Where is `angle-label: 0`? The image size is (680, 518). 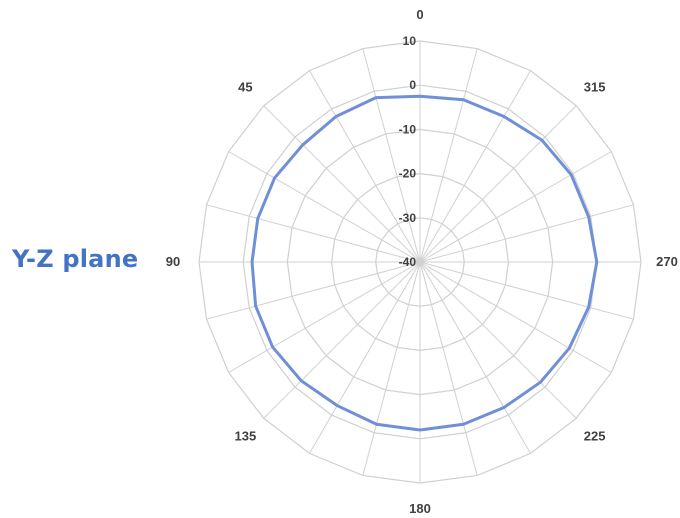 angle-label: 0 is located at coordinates (419, 14).